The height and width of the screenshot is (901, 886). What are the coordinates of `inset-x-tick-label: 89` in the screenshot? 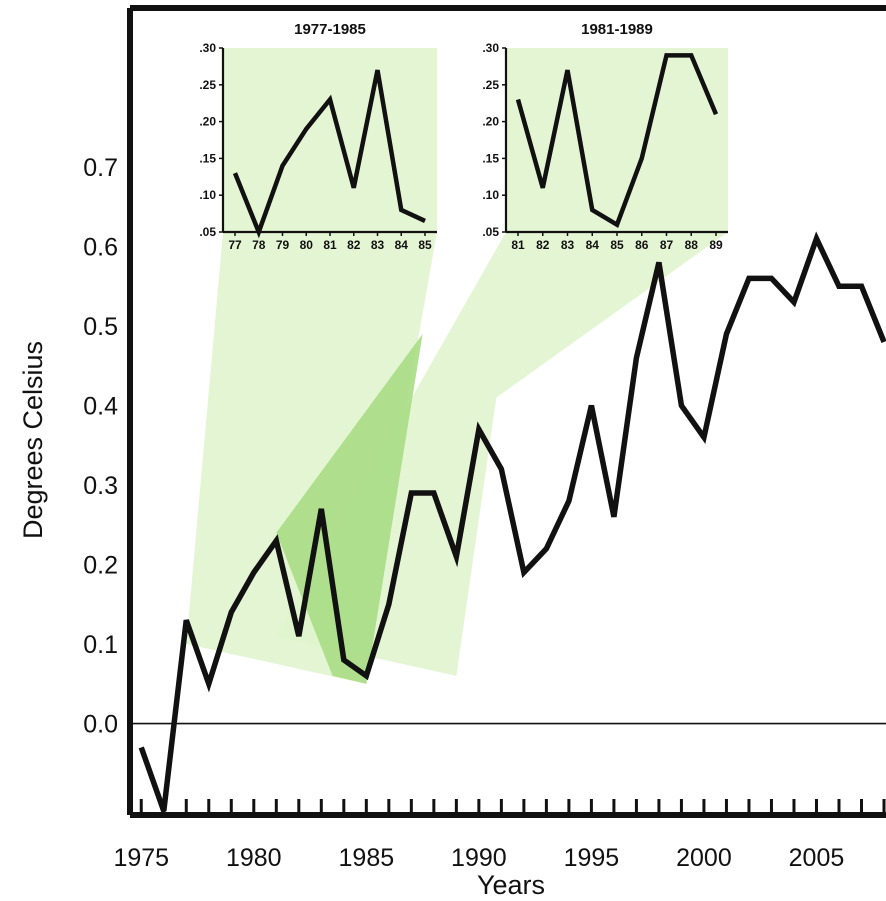 It's located at (716, 245).